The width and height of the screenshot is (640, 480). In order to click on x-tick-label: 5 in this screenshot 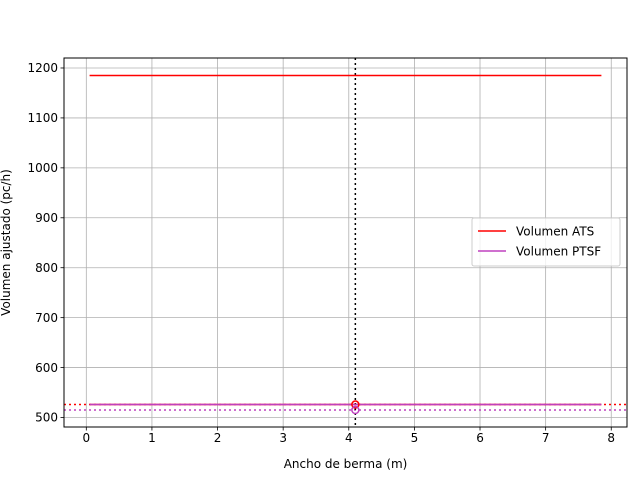, I will do `click(415, 438)`.